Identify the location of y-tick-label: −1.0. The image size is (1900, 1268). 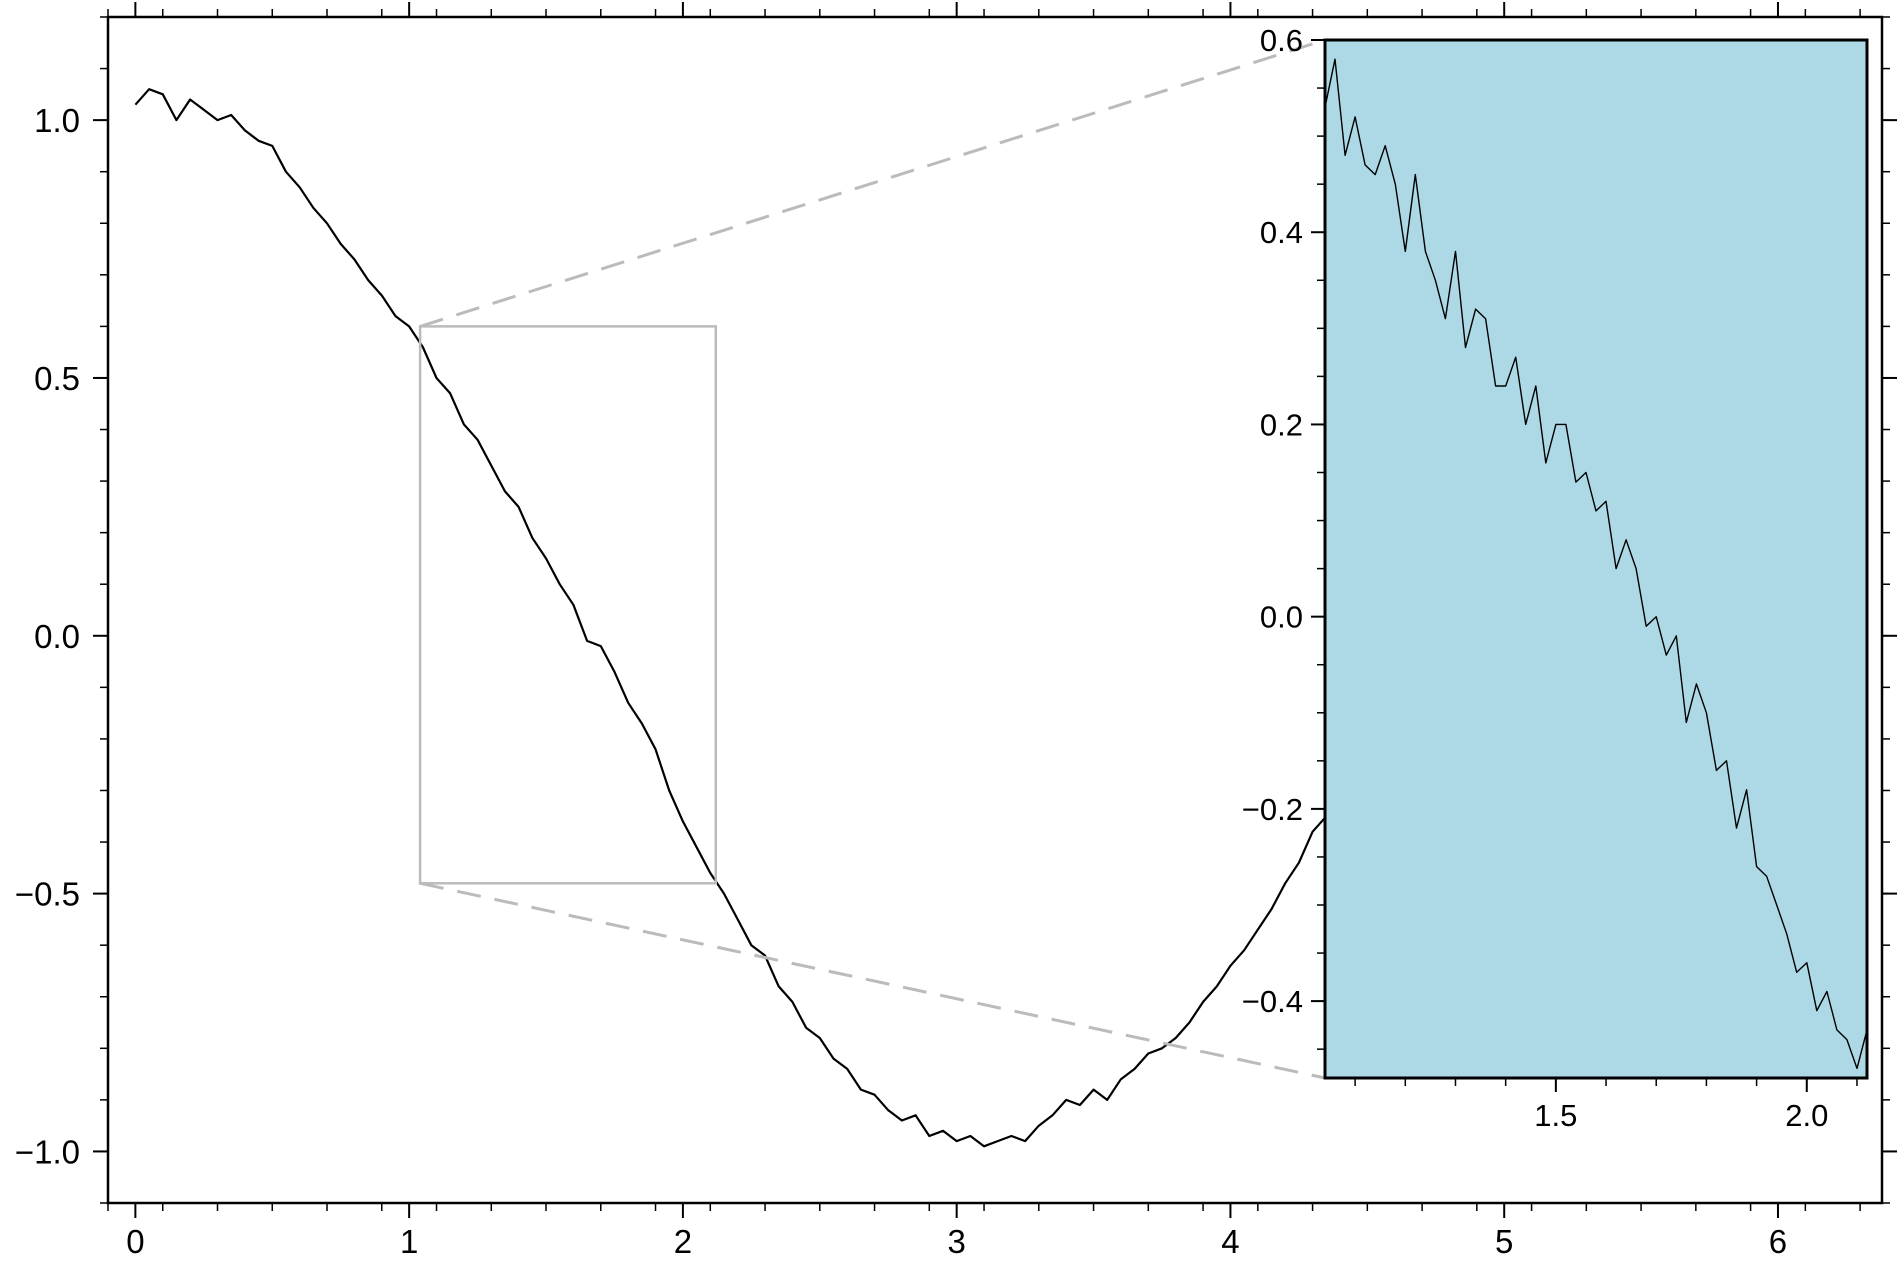
(47, 1151).